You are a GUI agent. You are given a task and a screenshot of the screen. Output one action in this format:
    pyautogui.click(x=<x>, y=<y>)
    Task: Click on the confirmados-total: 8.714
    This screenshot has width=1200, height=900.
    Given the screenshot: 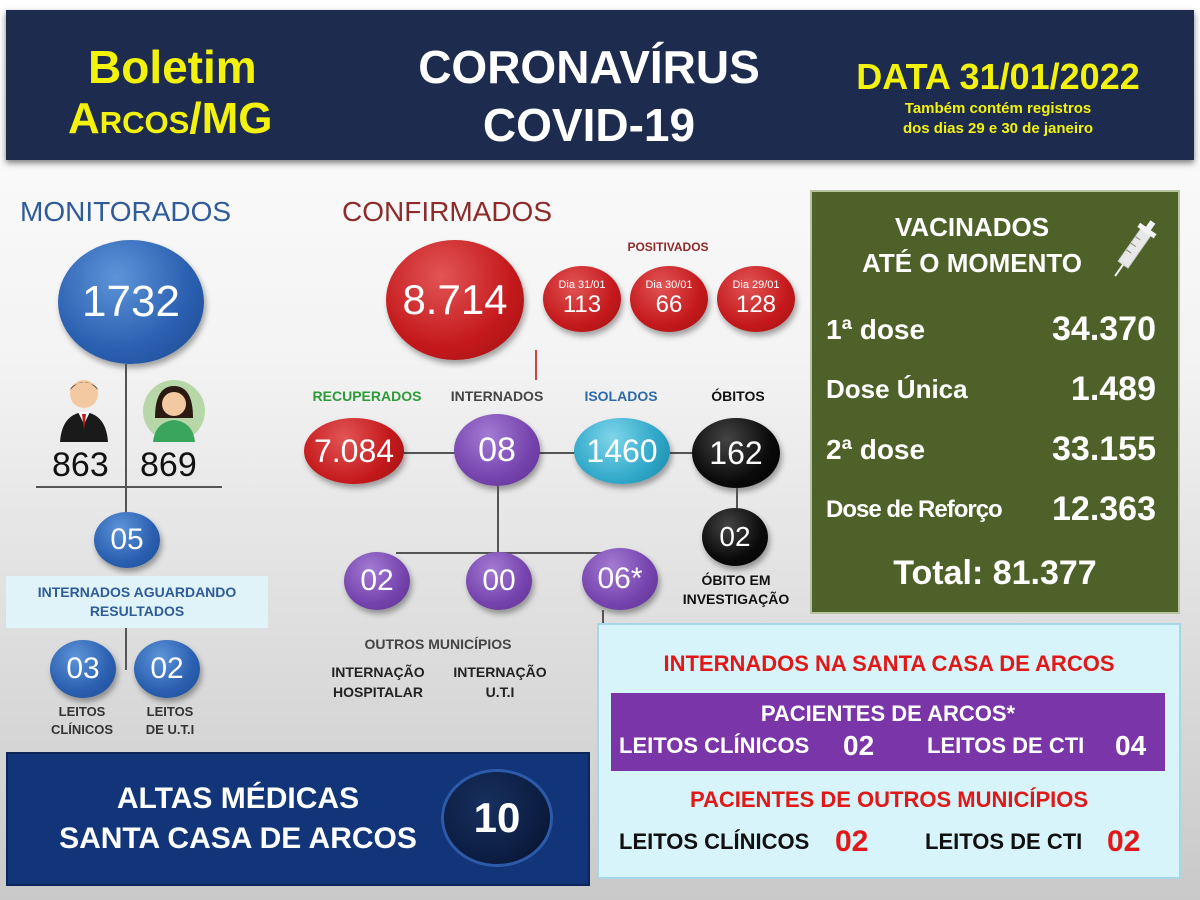 What is the action you would take?
    pyautogui.click(x=455, y=299)
    